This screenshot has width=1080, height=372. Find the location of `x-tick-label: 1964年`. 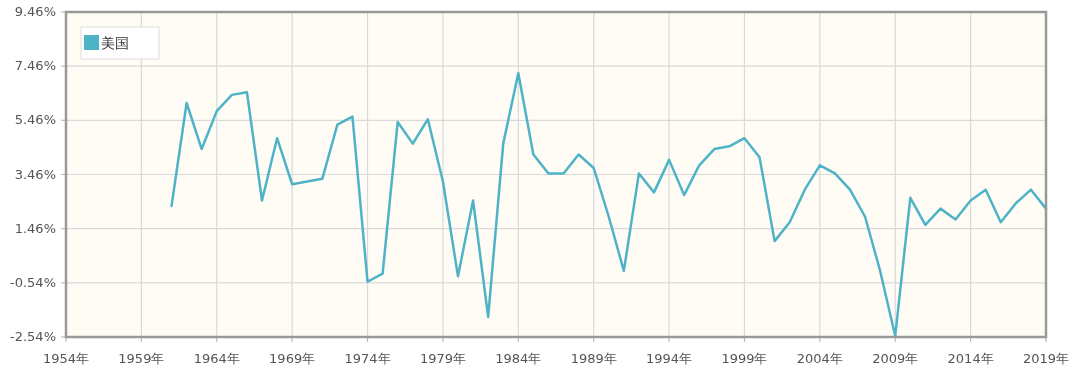

x-tick-label: 1964年 is located at coordinates (216, 358).